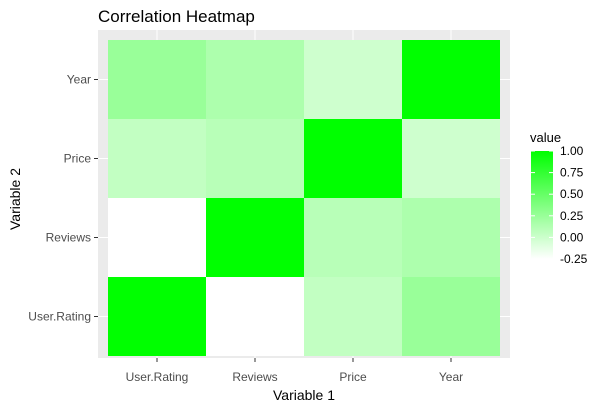 This screenshot has height=408, width=605. What do you see at coordinates (176, 16) in the screenshot?
I see `chart-title: Correlation Heatmap` at bounding box center [176, 16].